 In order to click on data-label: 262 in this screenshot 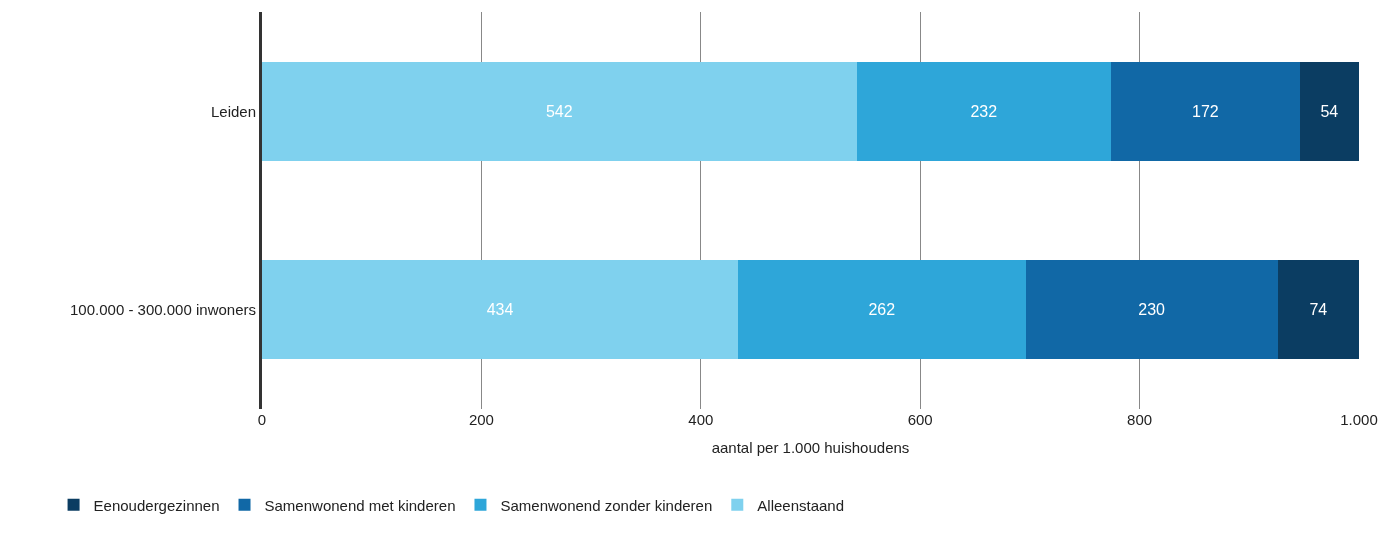, I will do `click(882, 310)`.